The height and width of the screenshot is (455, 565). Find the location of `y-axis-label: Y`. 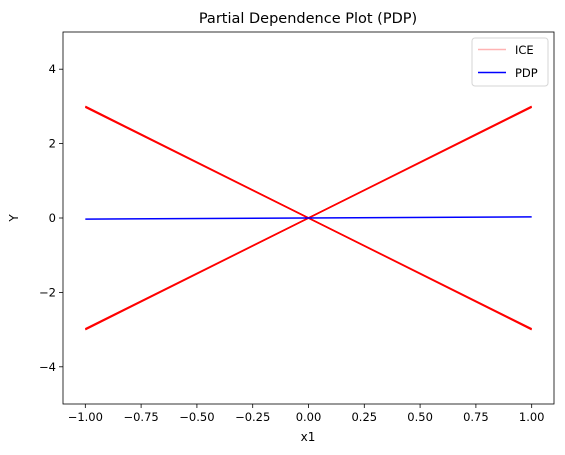

y-axis-label: Y is located at coordinates (14, 218).